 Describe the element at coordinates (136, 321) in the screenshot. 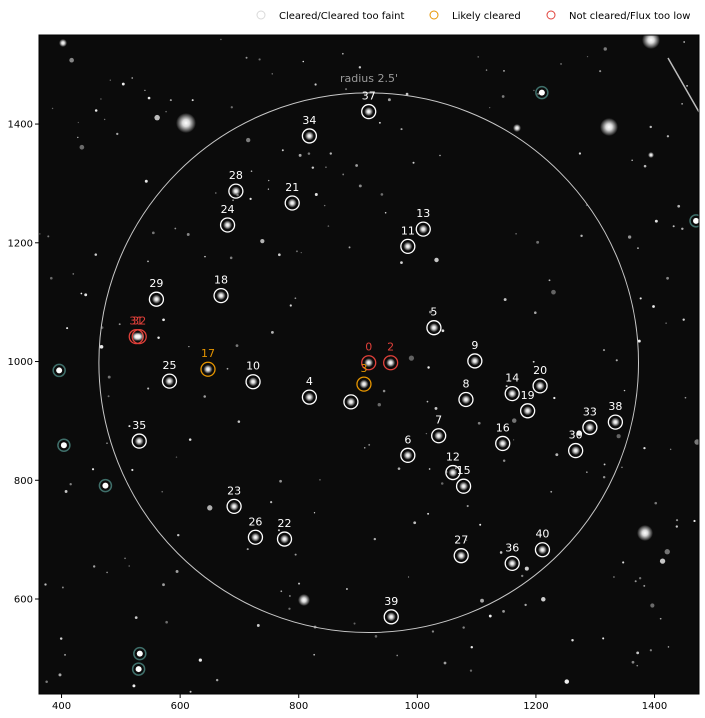

I see `source-label-31: 31` at that location.